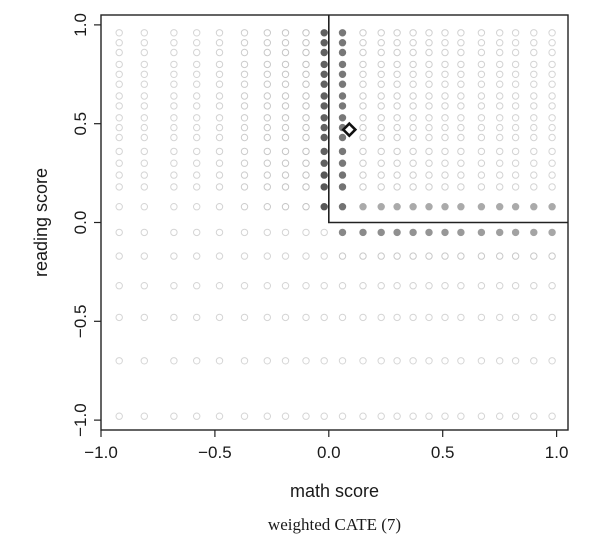 This screenshot has width=616, height=548. I want to click on y-tick-label: −0.5, so click(80, 322).